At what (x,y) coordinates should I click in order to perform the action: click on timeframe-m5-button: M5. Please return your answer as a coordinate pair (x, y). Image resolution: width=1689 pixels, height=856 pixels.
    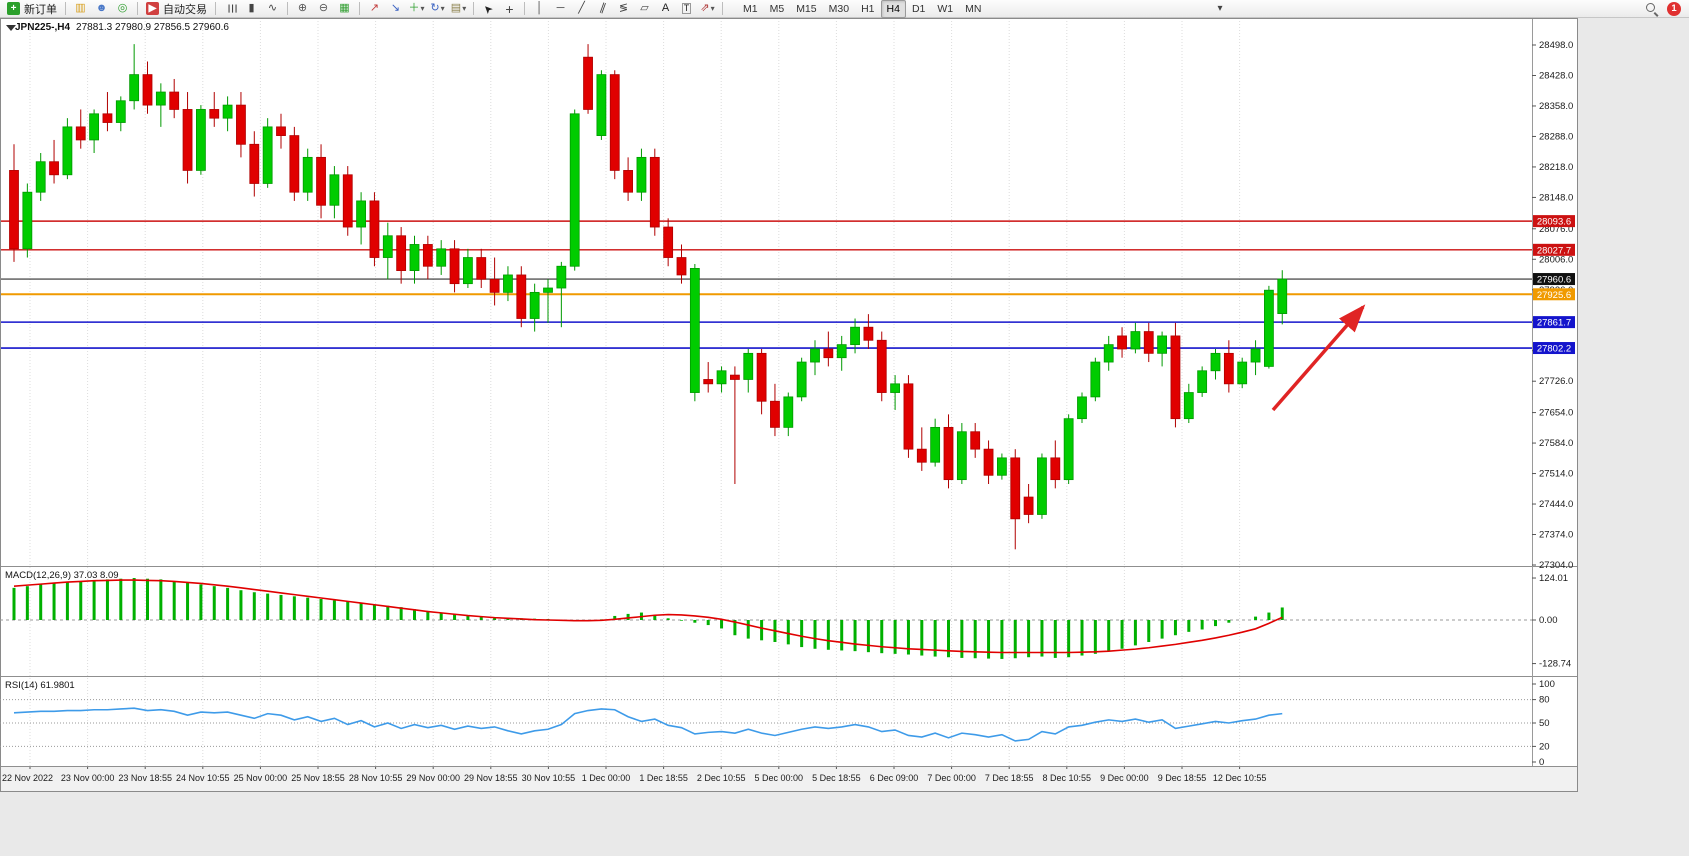
    Looking at the image, I should click on (777, 8).